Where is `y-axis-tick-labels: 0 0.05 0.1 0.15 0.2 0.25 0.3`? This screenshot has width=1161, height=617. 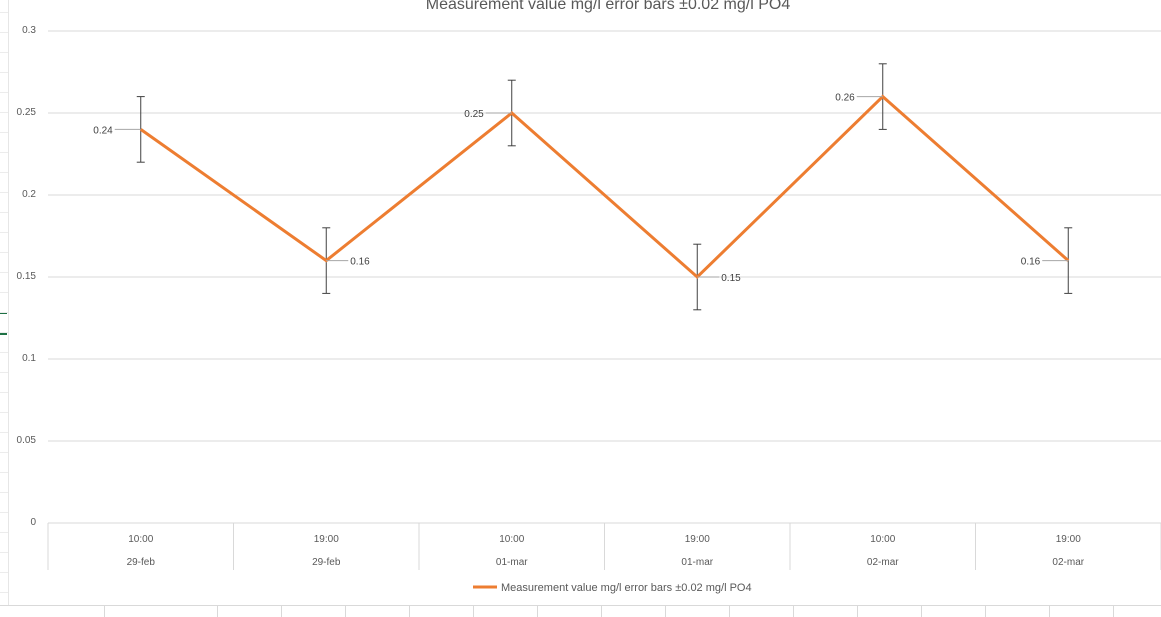 y-axis-tick-labels: 0 0.05 0.1 0.15 0.2 0.25 0.3 is located at coordinates (27, 276).